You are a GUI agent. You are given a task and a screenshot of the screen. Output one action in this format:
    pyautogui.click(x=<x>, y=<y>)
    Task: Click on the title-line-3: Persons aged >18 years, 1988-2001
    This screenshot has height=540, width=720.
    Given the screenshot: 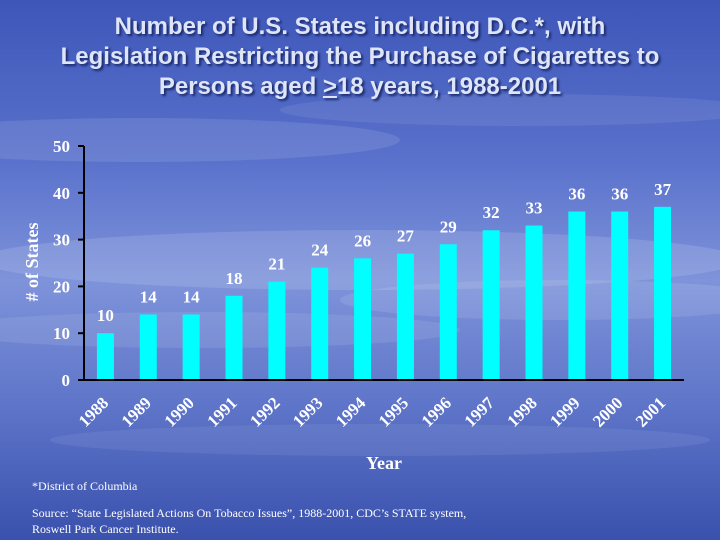 What is the action you would take?
    pyautogui.click(x=360, y=87)
    